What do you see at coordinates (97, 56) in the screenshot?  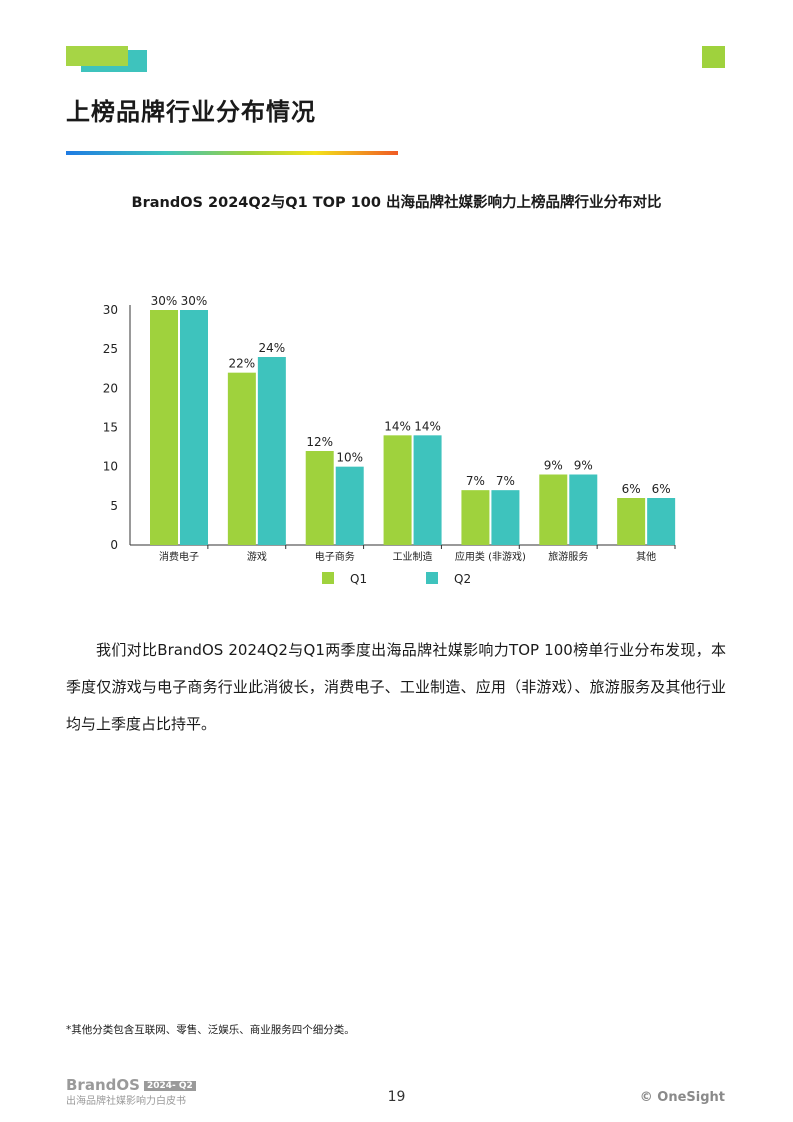 I see `header-decoration-green` at bounding box center [97, 56].